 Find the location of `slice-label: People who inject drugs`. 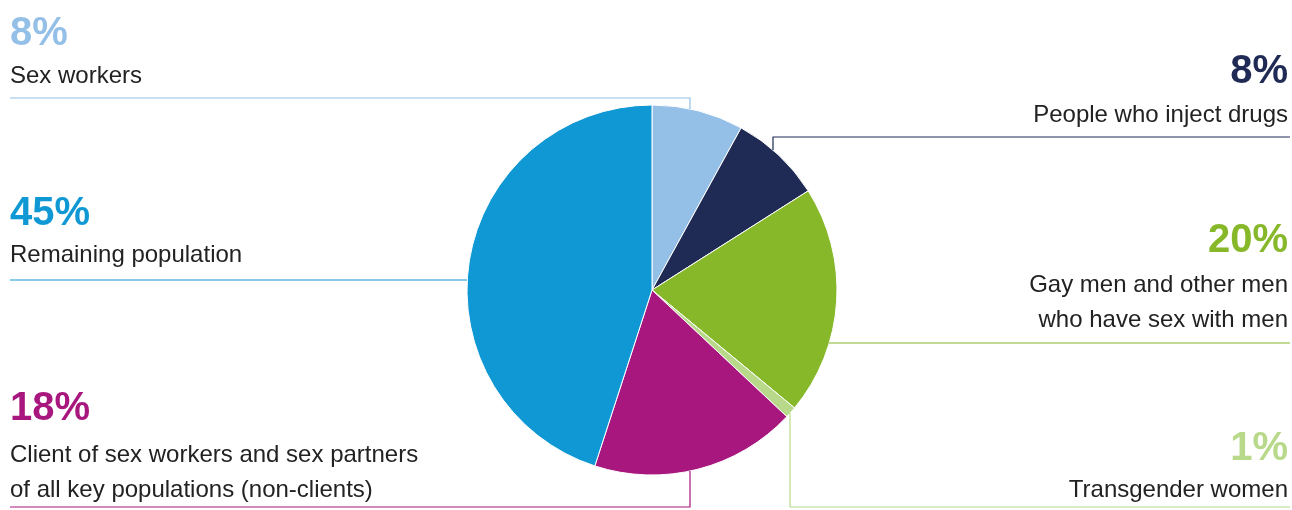

slice-label: People who inject drugs is located at coordinates (1160, 113).